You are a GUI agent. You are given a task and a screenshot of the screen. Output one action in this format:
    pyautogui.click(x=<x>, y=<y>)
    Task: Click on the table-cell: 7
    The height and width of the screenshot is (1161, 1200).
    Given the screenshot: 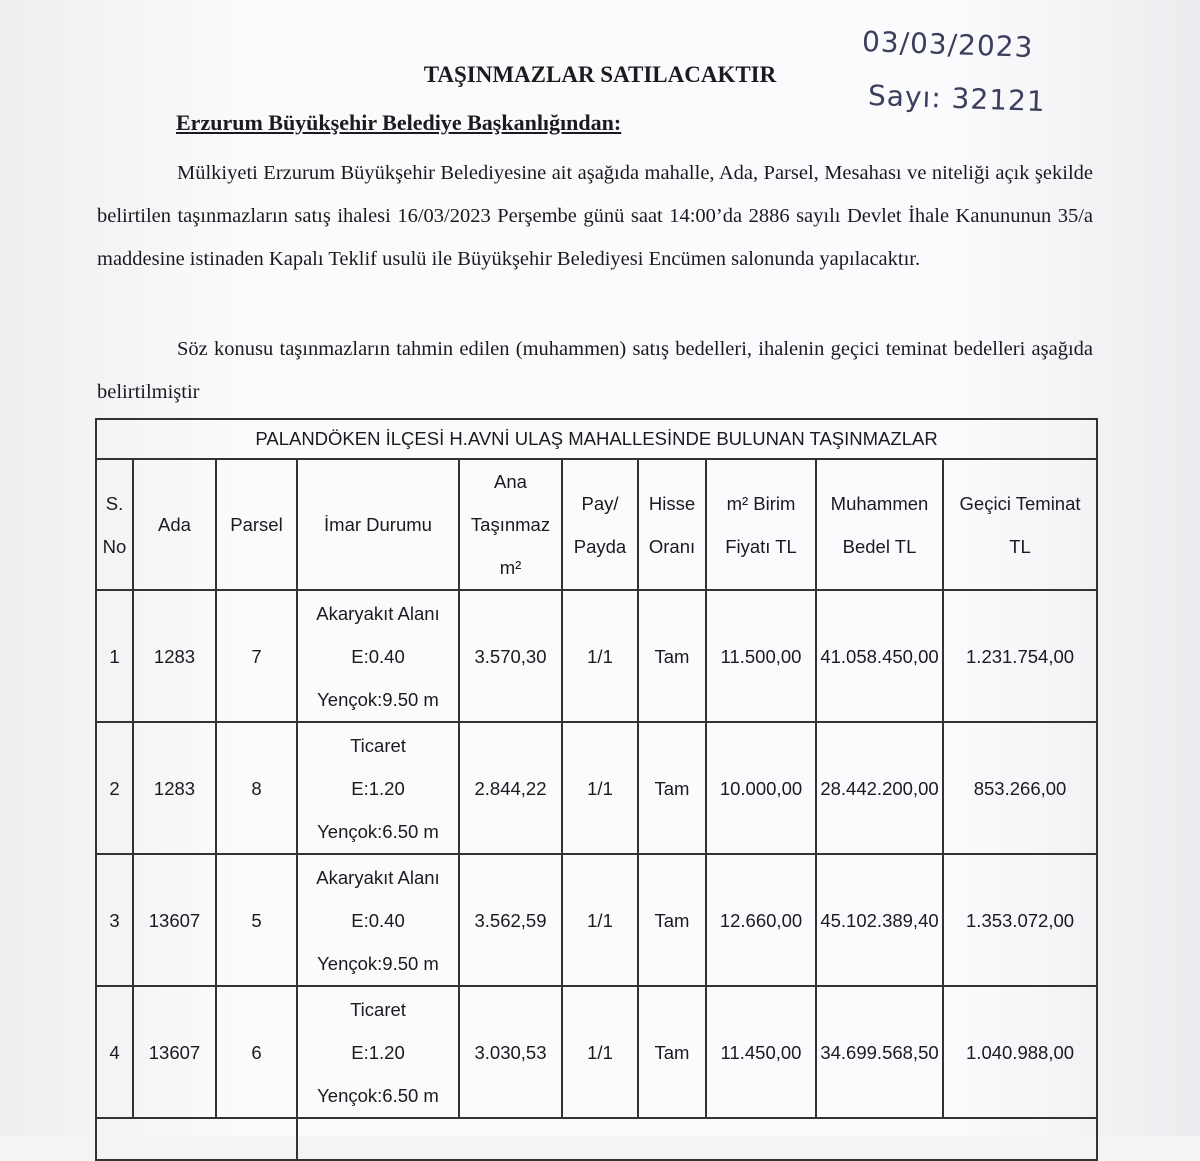 What is the action you would take?
    pyautogui.click(x=256, y=656)
    